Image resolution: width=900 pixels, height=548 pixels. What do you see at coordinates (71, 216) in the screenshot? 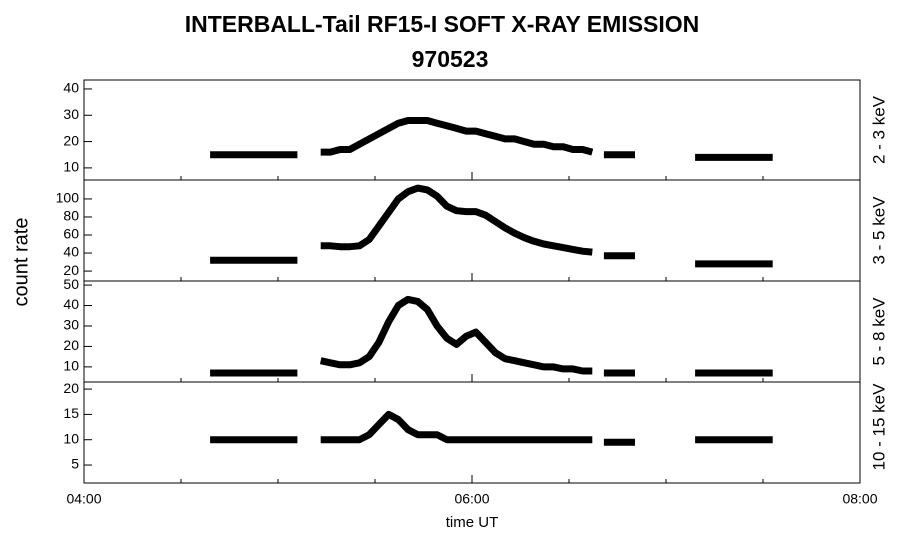
I see `y-tick-label: 80` at bounding box center [71, 216].